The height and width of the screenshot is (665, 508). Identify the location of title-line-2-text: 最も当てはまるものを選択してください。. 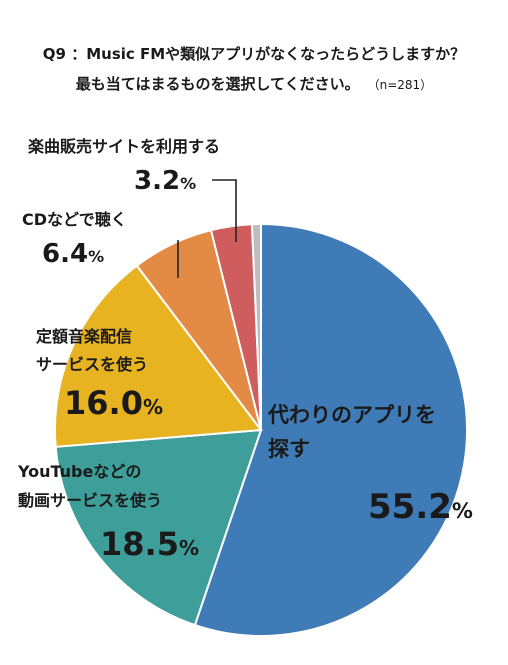
(217, 84).